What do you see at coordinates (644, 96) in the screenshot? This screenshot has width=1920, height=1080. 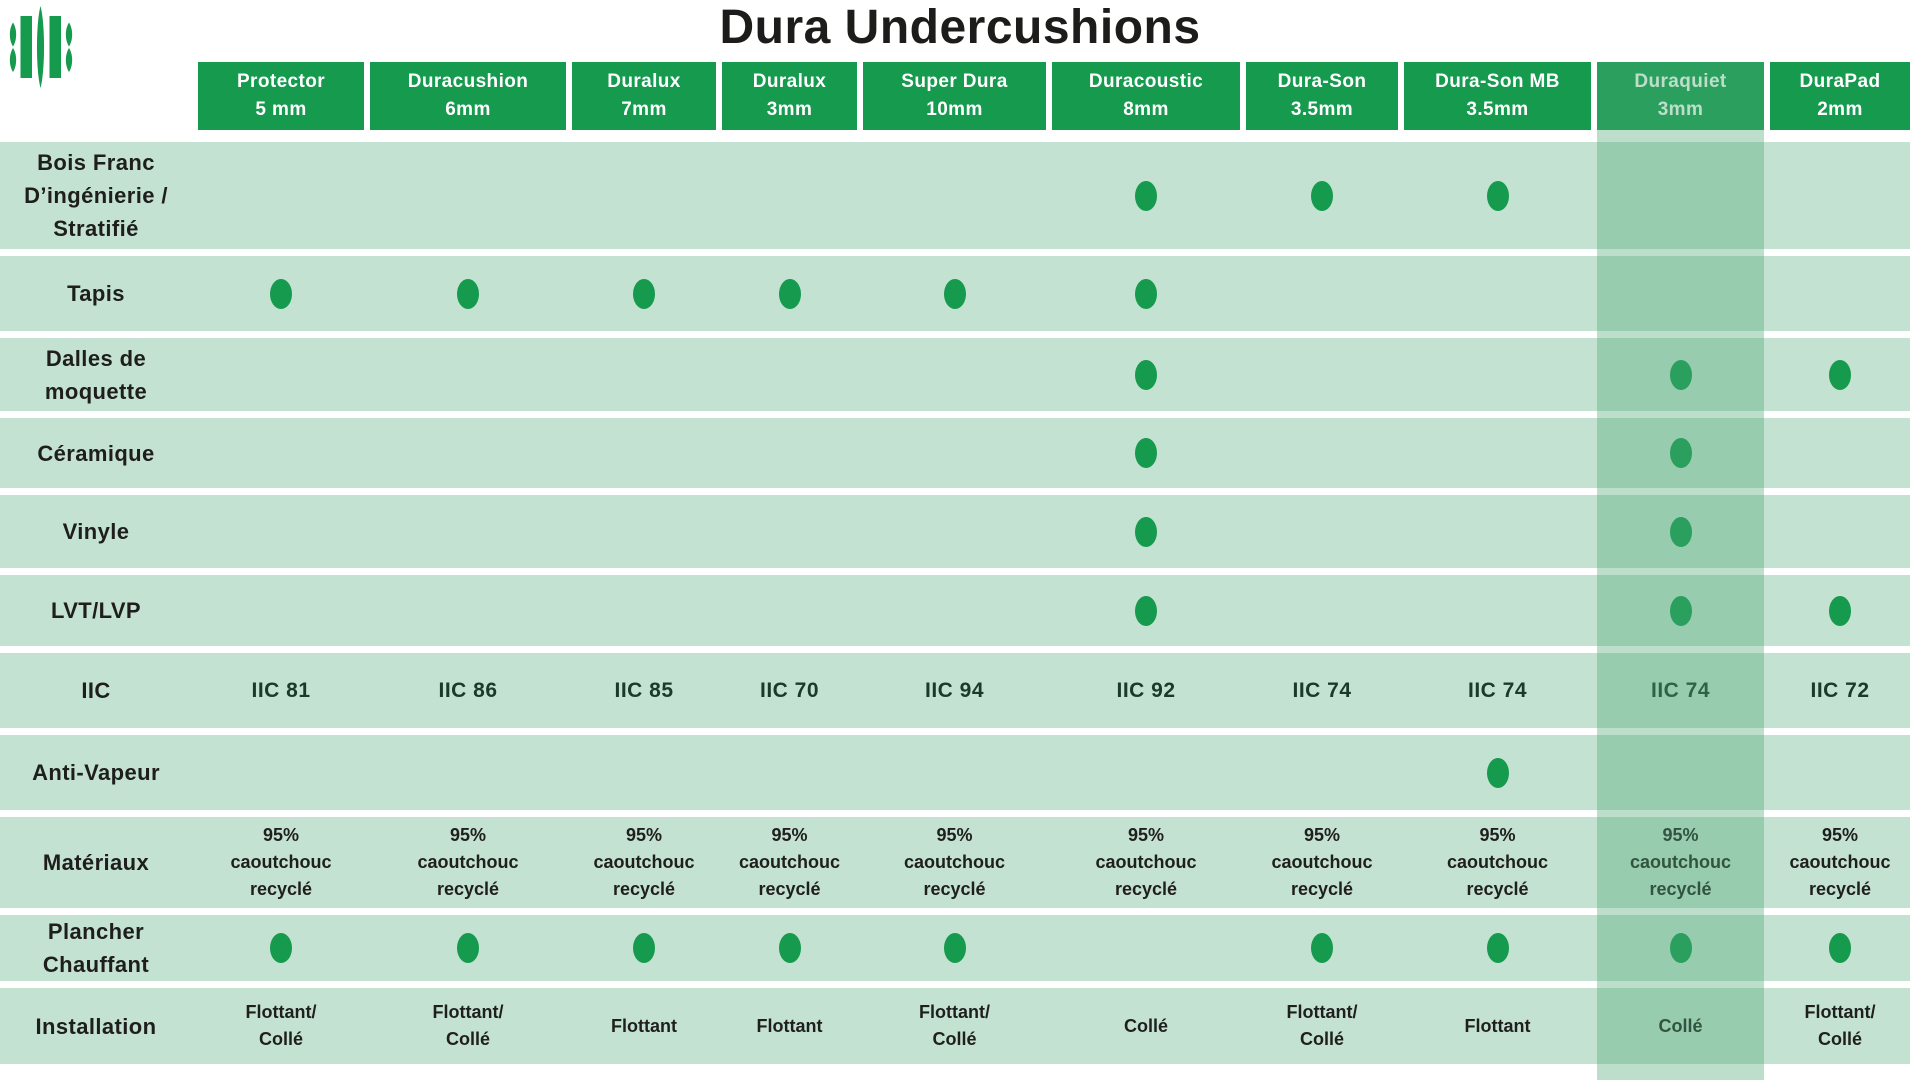 I see `column-header-duralux-7mm: Duralux 7mm` at bounding box center [644, 96].